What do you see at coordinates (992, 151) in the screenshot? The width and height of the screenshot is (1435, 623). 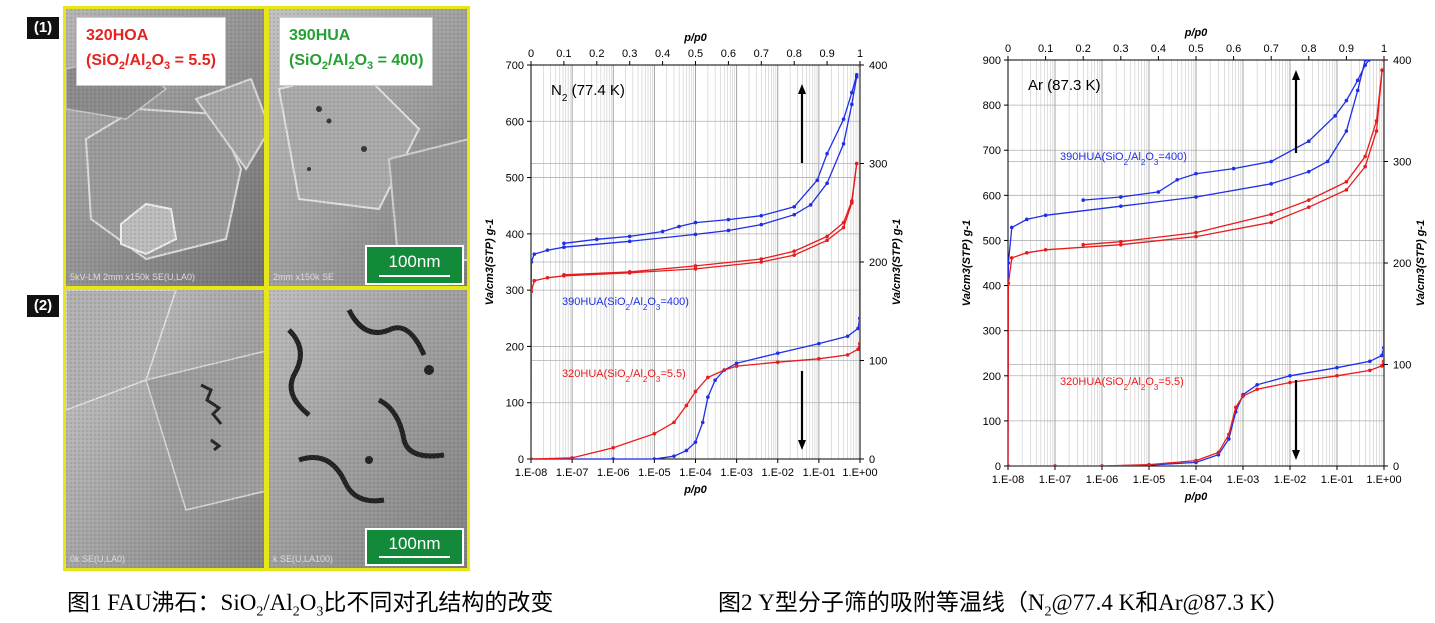 I see `y-left-tick-label: 700` at bounding box center [992, 151].